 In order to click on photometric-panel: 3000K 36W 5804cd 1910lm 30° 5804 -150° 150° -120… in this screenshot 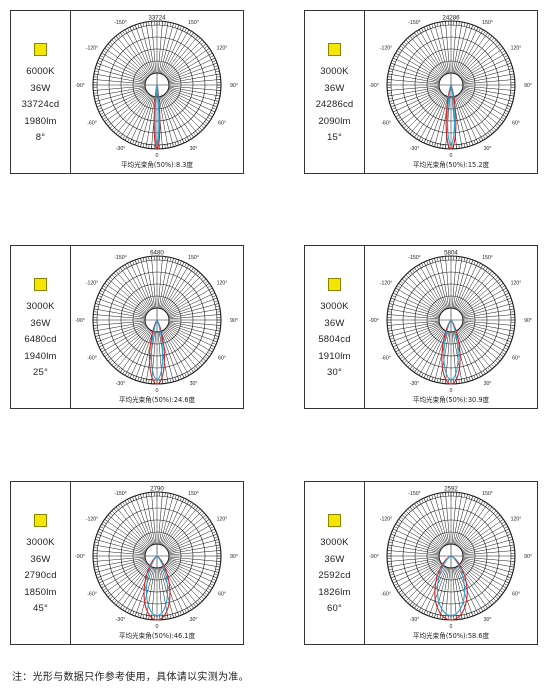, I will do `click(421, 327)`.